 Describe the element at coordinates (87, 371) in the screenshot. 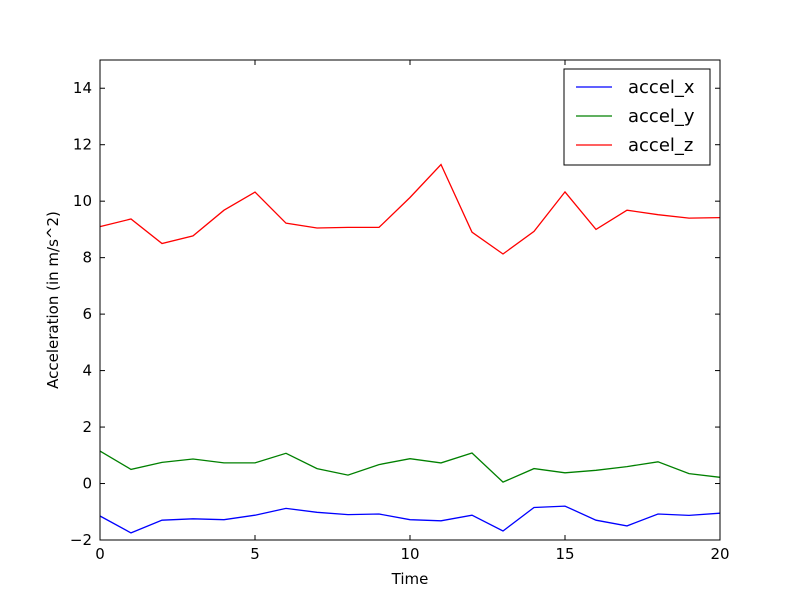

I see `y-tick-label: 4` at that location.